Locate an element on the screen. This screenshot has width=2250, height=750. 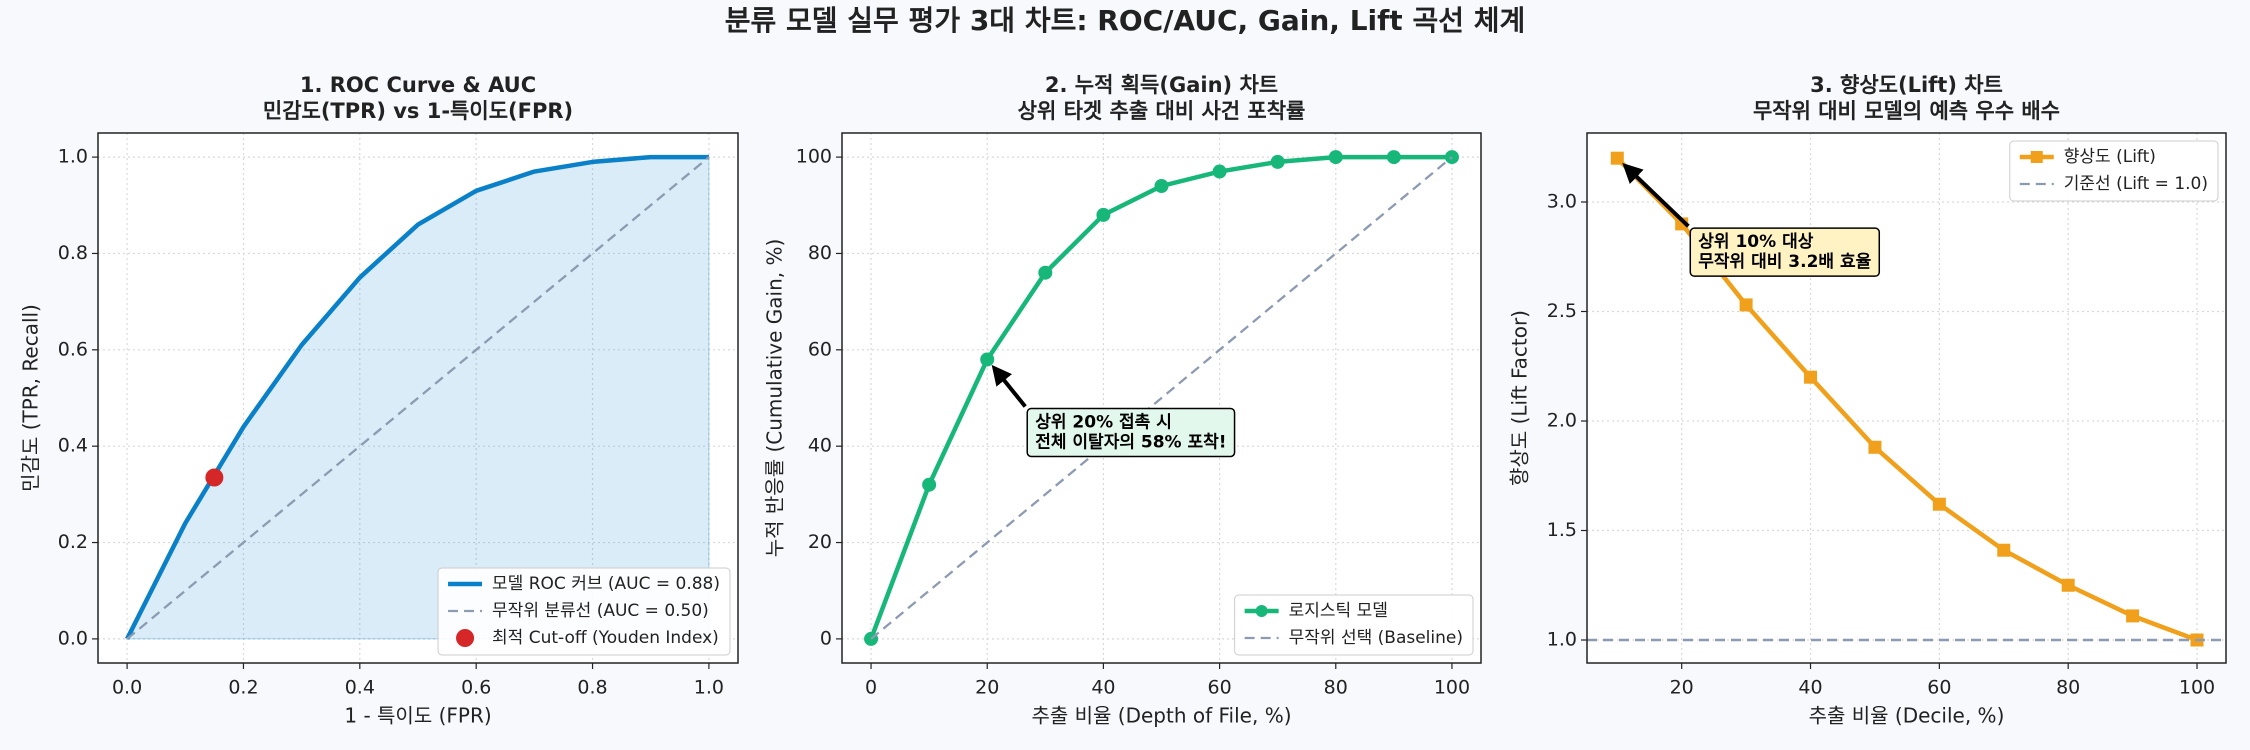
y-tick-label: 80 is located at coordinates (820, 253).